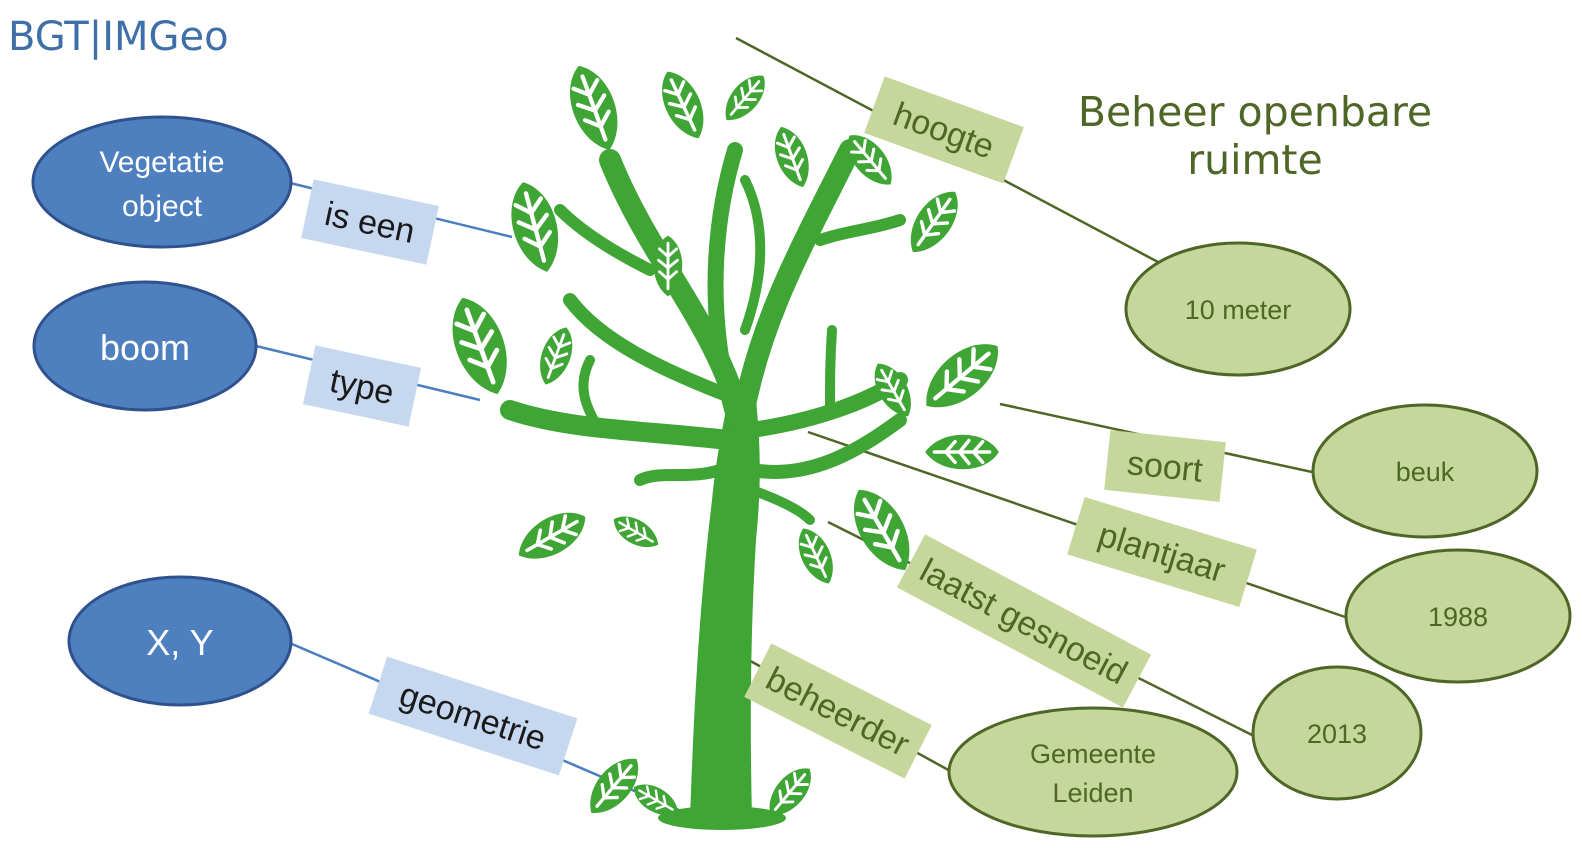 This screenshot has width=1582, height=852. I want to click on tree-base, so click(722, 818).